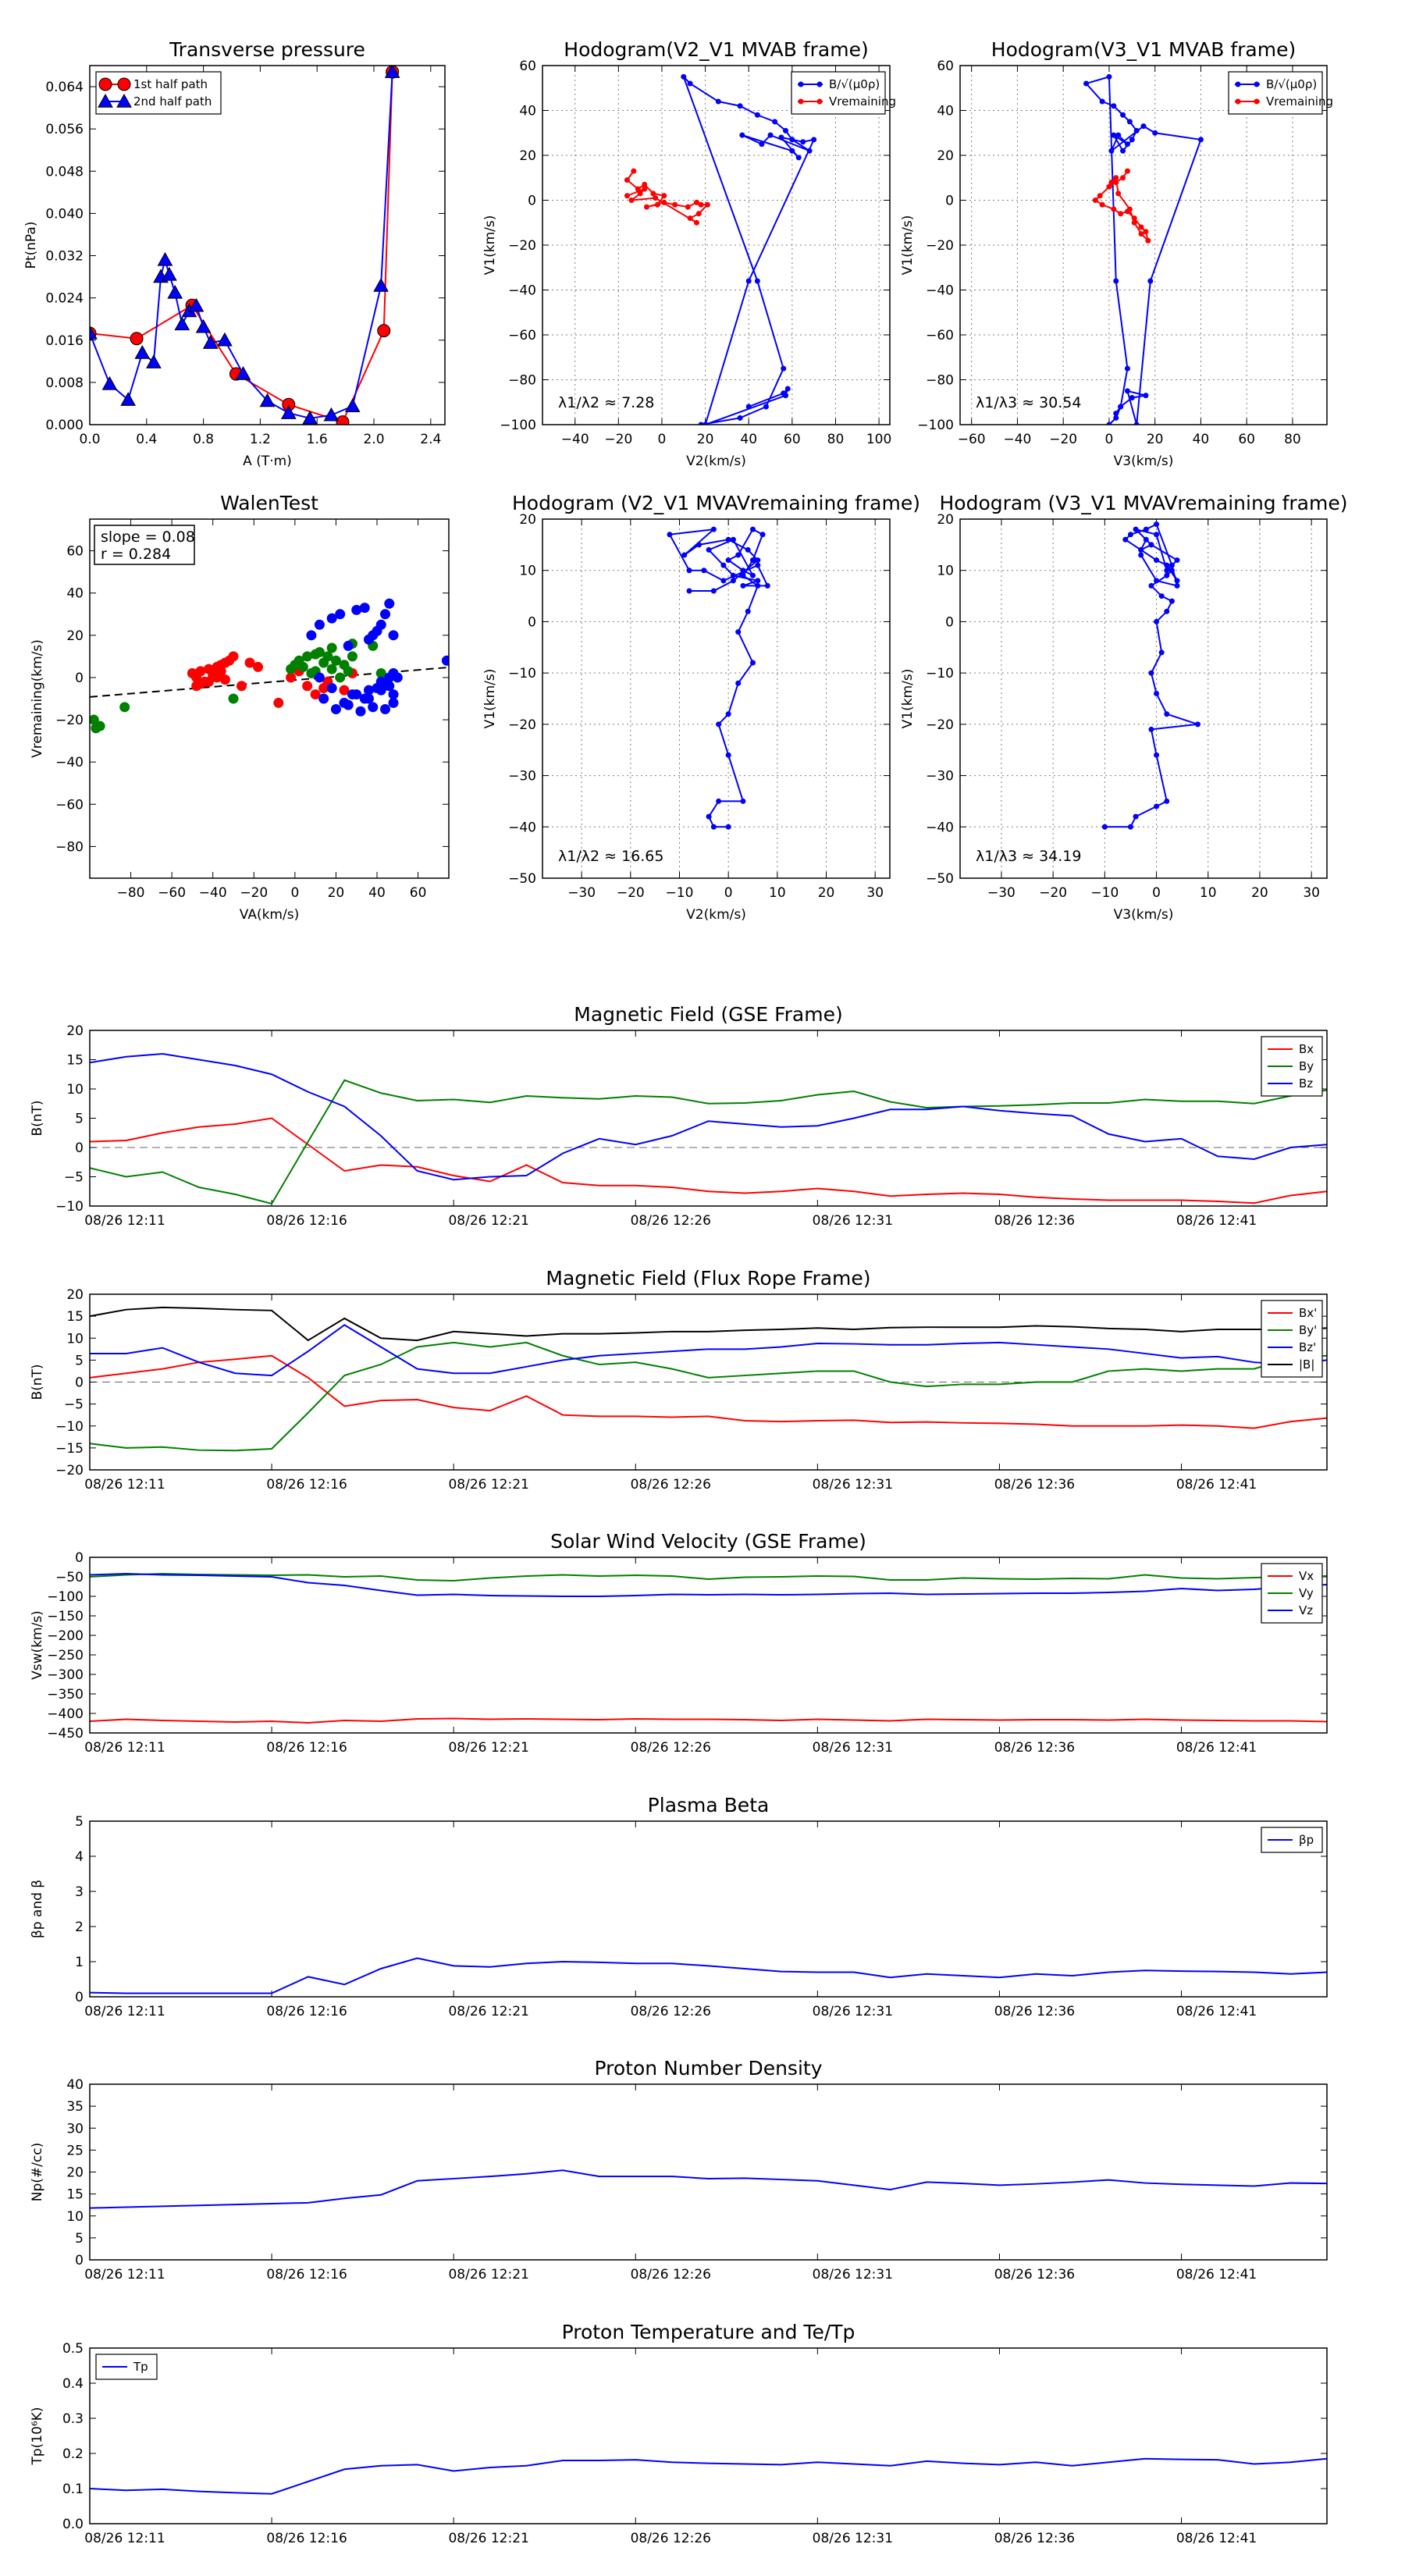 The height and width of the screenshot is (2576, 1405). I want to click on legend-label: By', so click(1308, 1330).